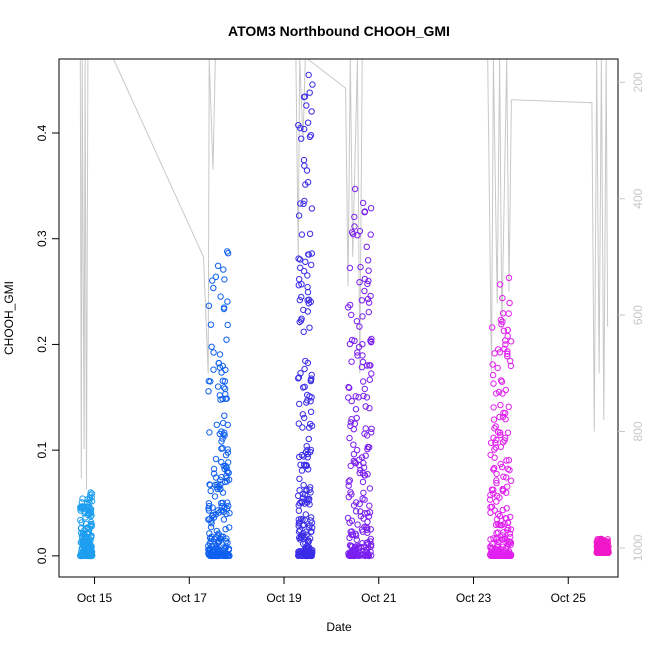 This screenshot has width=650, height=650. What do you see at coordinates (9, 318) in the screenshot?
I see `y-axis-label: CHOOH_GMI` at bounding box center [9, 318].